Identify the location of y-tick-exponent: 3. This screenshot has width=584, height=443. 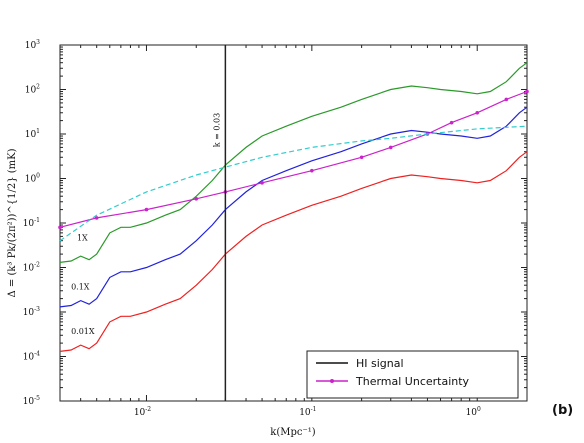
(38, 42).